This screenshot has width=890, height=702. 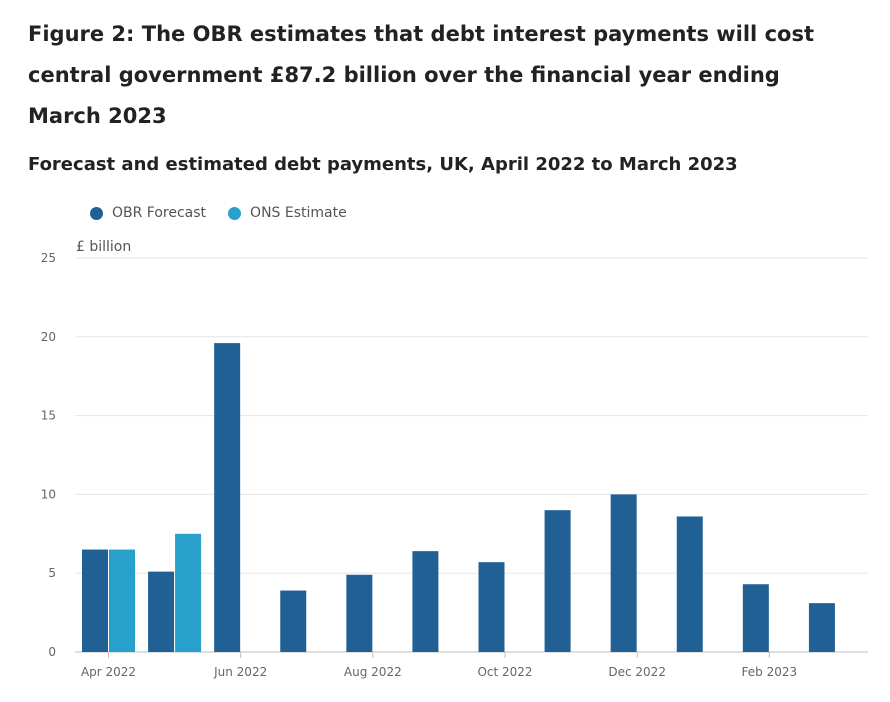 What do you see at coordinates (108, 672) in the screenshot?
I see `x-tick-label: Apr 2022` at bounding box center [108, 672].